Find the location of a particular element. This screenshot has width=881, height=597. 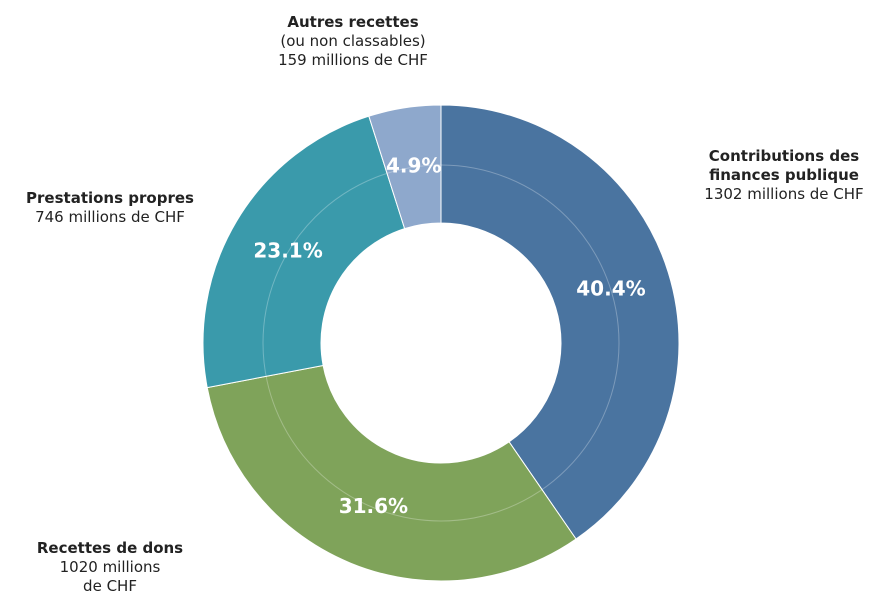

segment-label: Recettes de dons 1020 millions de CHF is located at coordinates (120, 567).